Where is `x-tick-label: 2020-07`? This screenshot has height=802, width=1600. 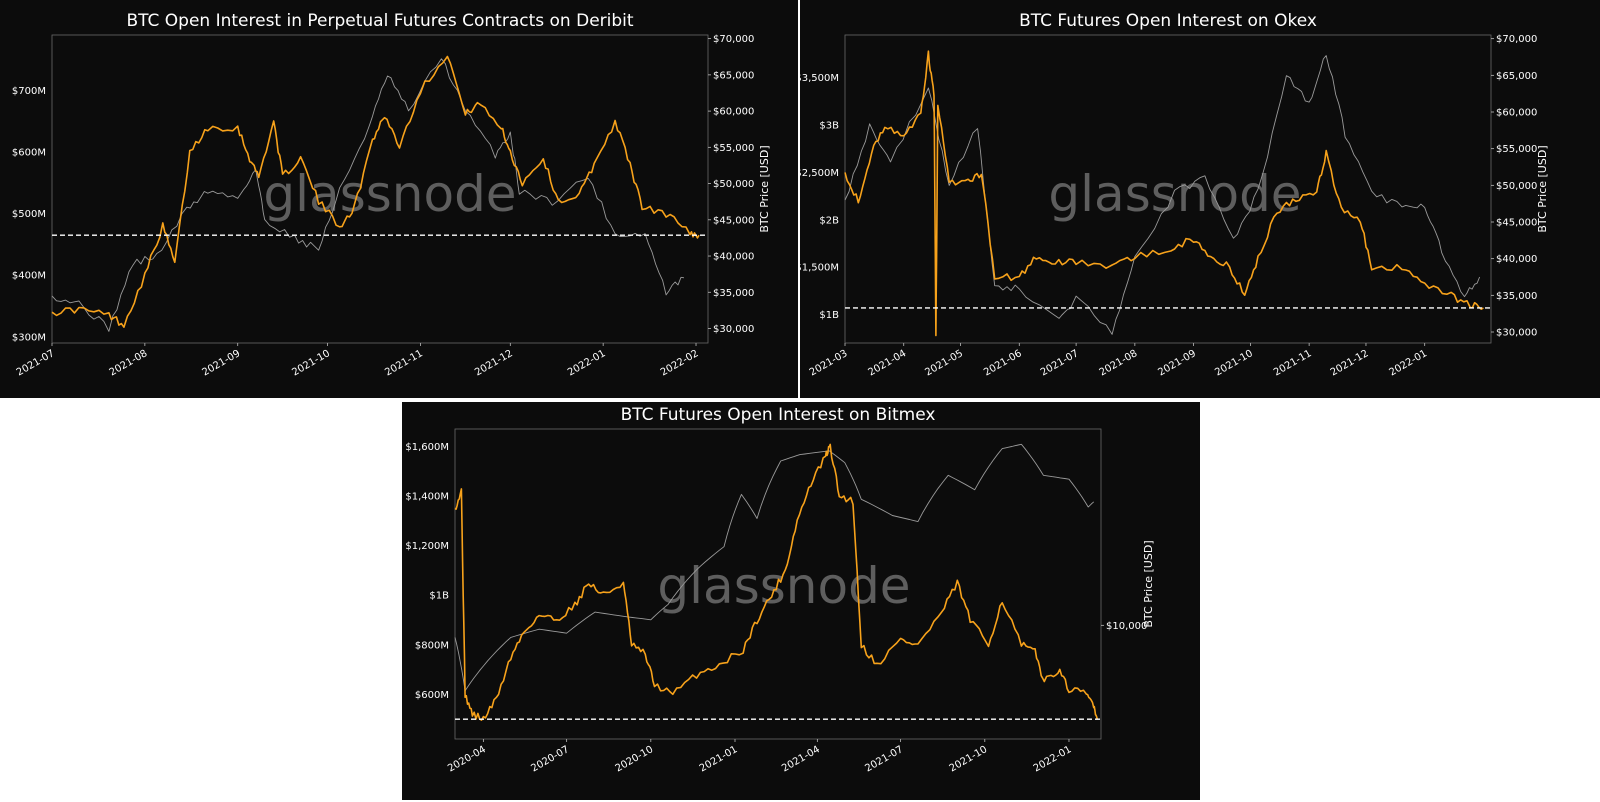
x-tick-label: 2020-07 is located at coordinates (550, 759).